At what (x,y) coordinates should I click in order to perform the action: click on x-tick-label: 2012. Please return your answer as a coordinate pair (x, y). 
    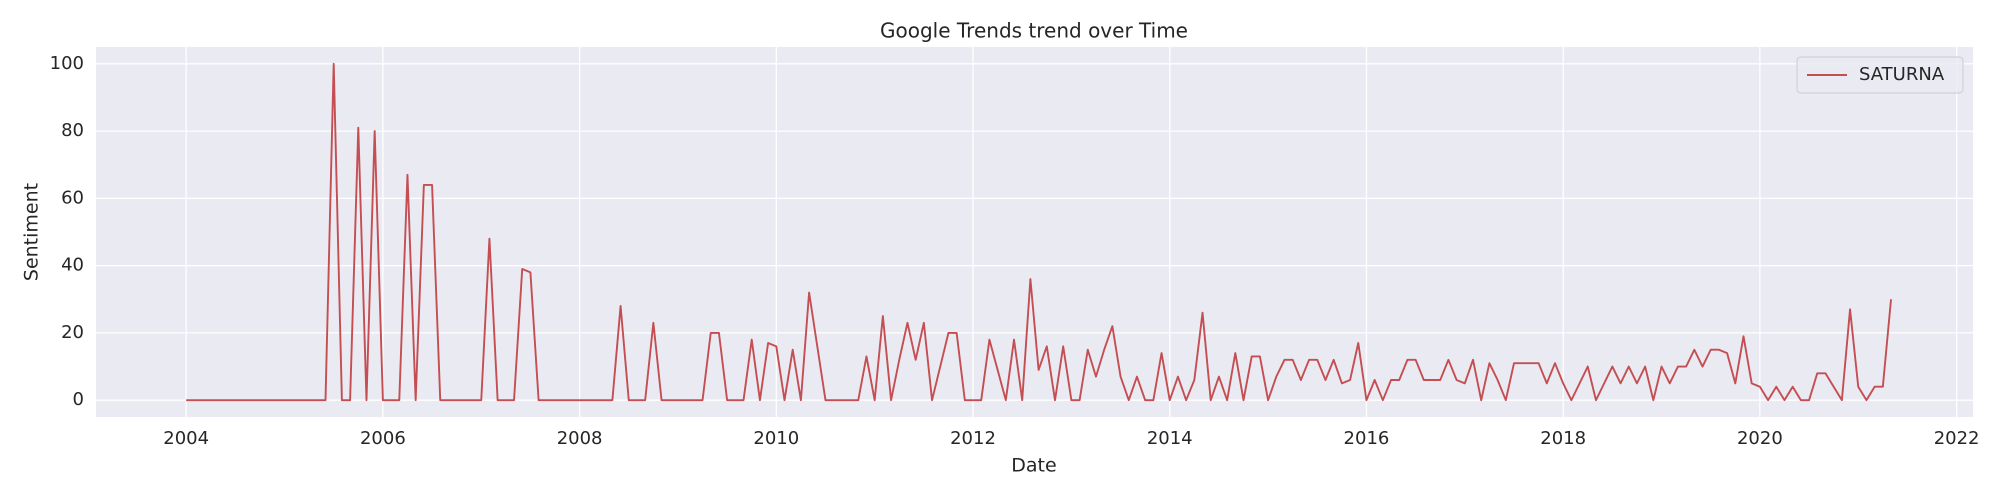
    Looking at the image, I should click on (973, 438).